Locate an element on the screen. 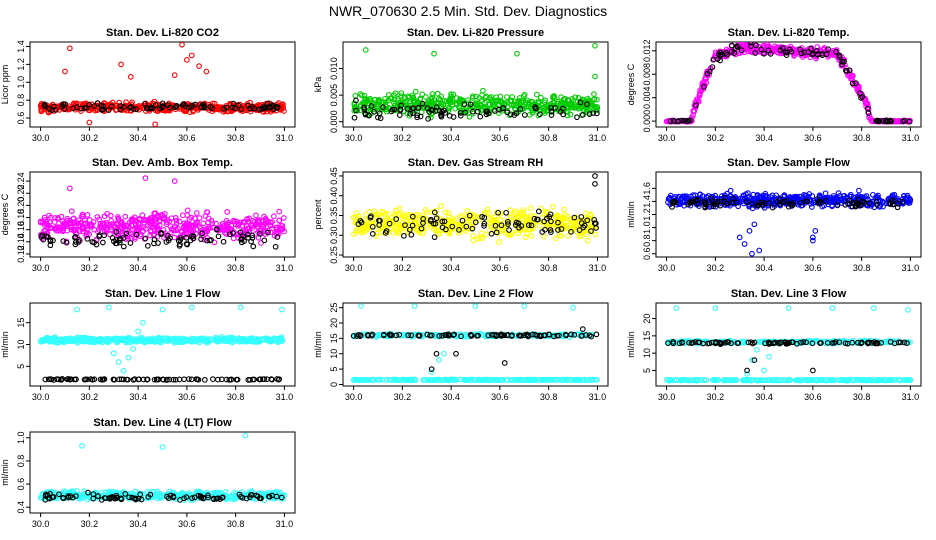  x-tick-label: 31.0 is located at coordinates (911, 397).